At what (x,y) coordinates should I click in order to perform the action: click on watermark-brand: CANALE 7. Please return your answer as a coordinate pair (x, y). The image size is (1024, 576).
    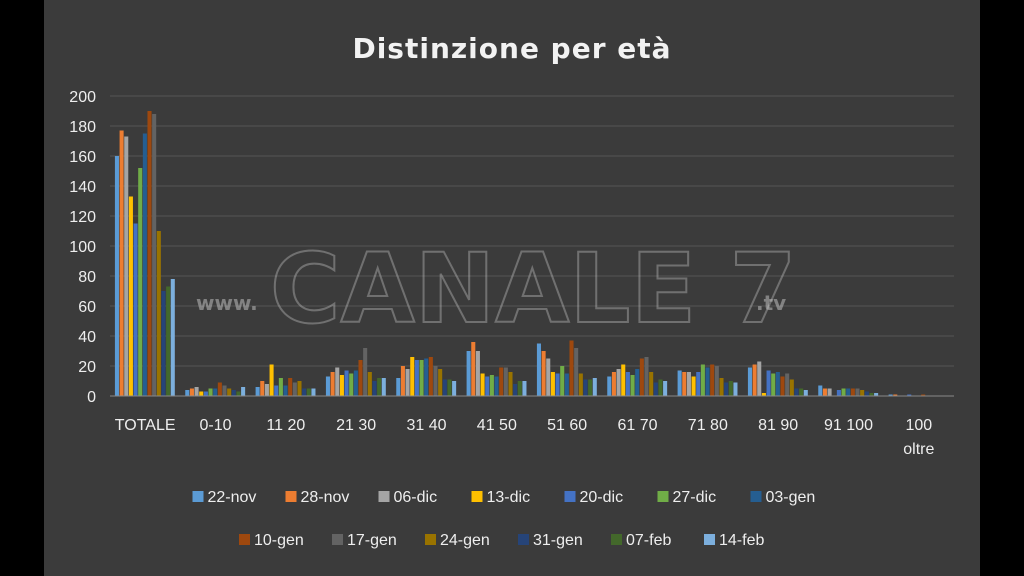
    Looking at the image, I should click on (533, 289).